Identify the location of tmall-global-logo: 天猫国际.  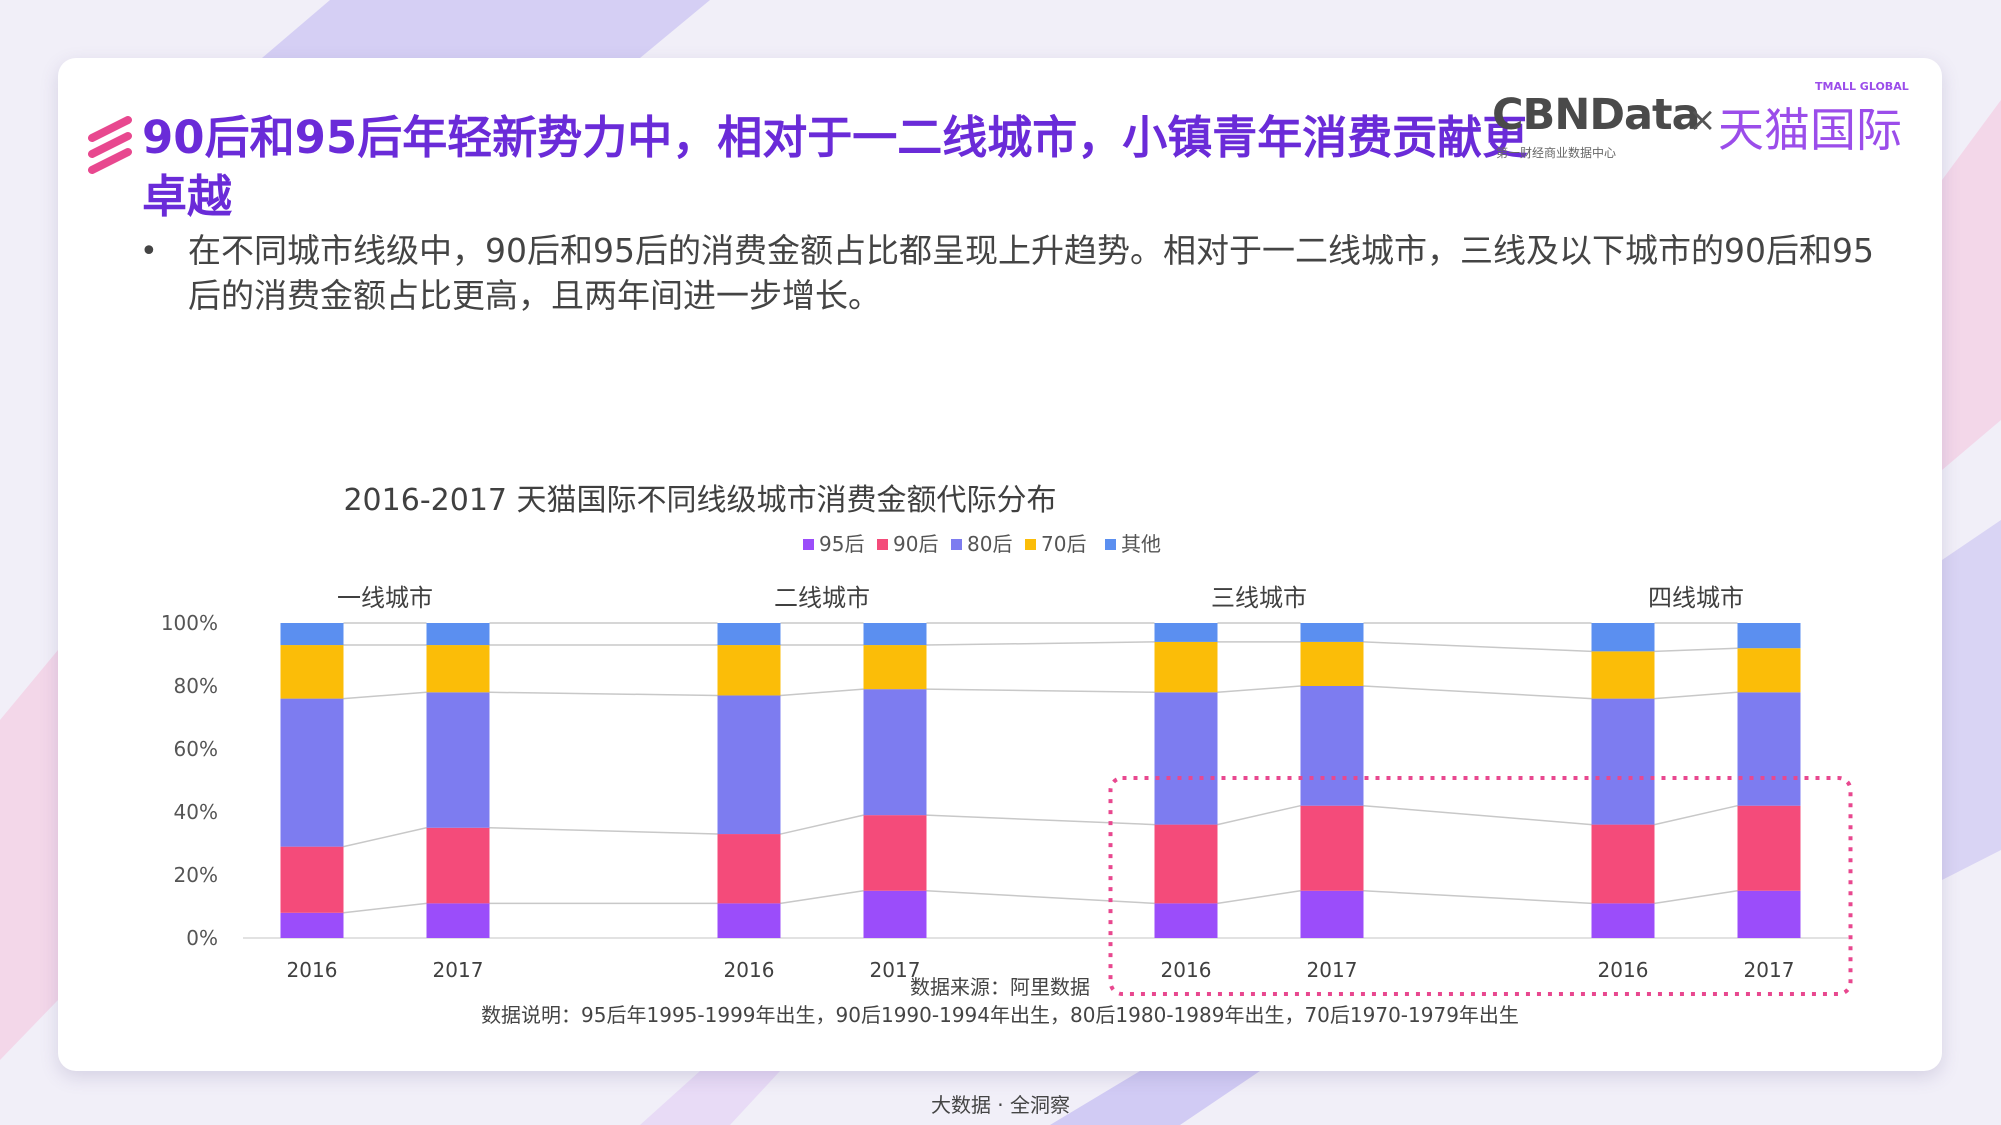
(1810, 130).